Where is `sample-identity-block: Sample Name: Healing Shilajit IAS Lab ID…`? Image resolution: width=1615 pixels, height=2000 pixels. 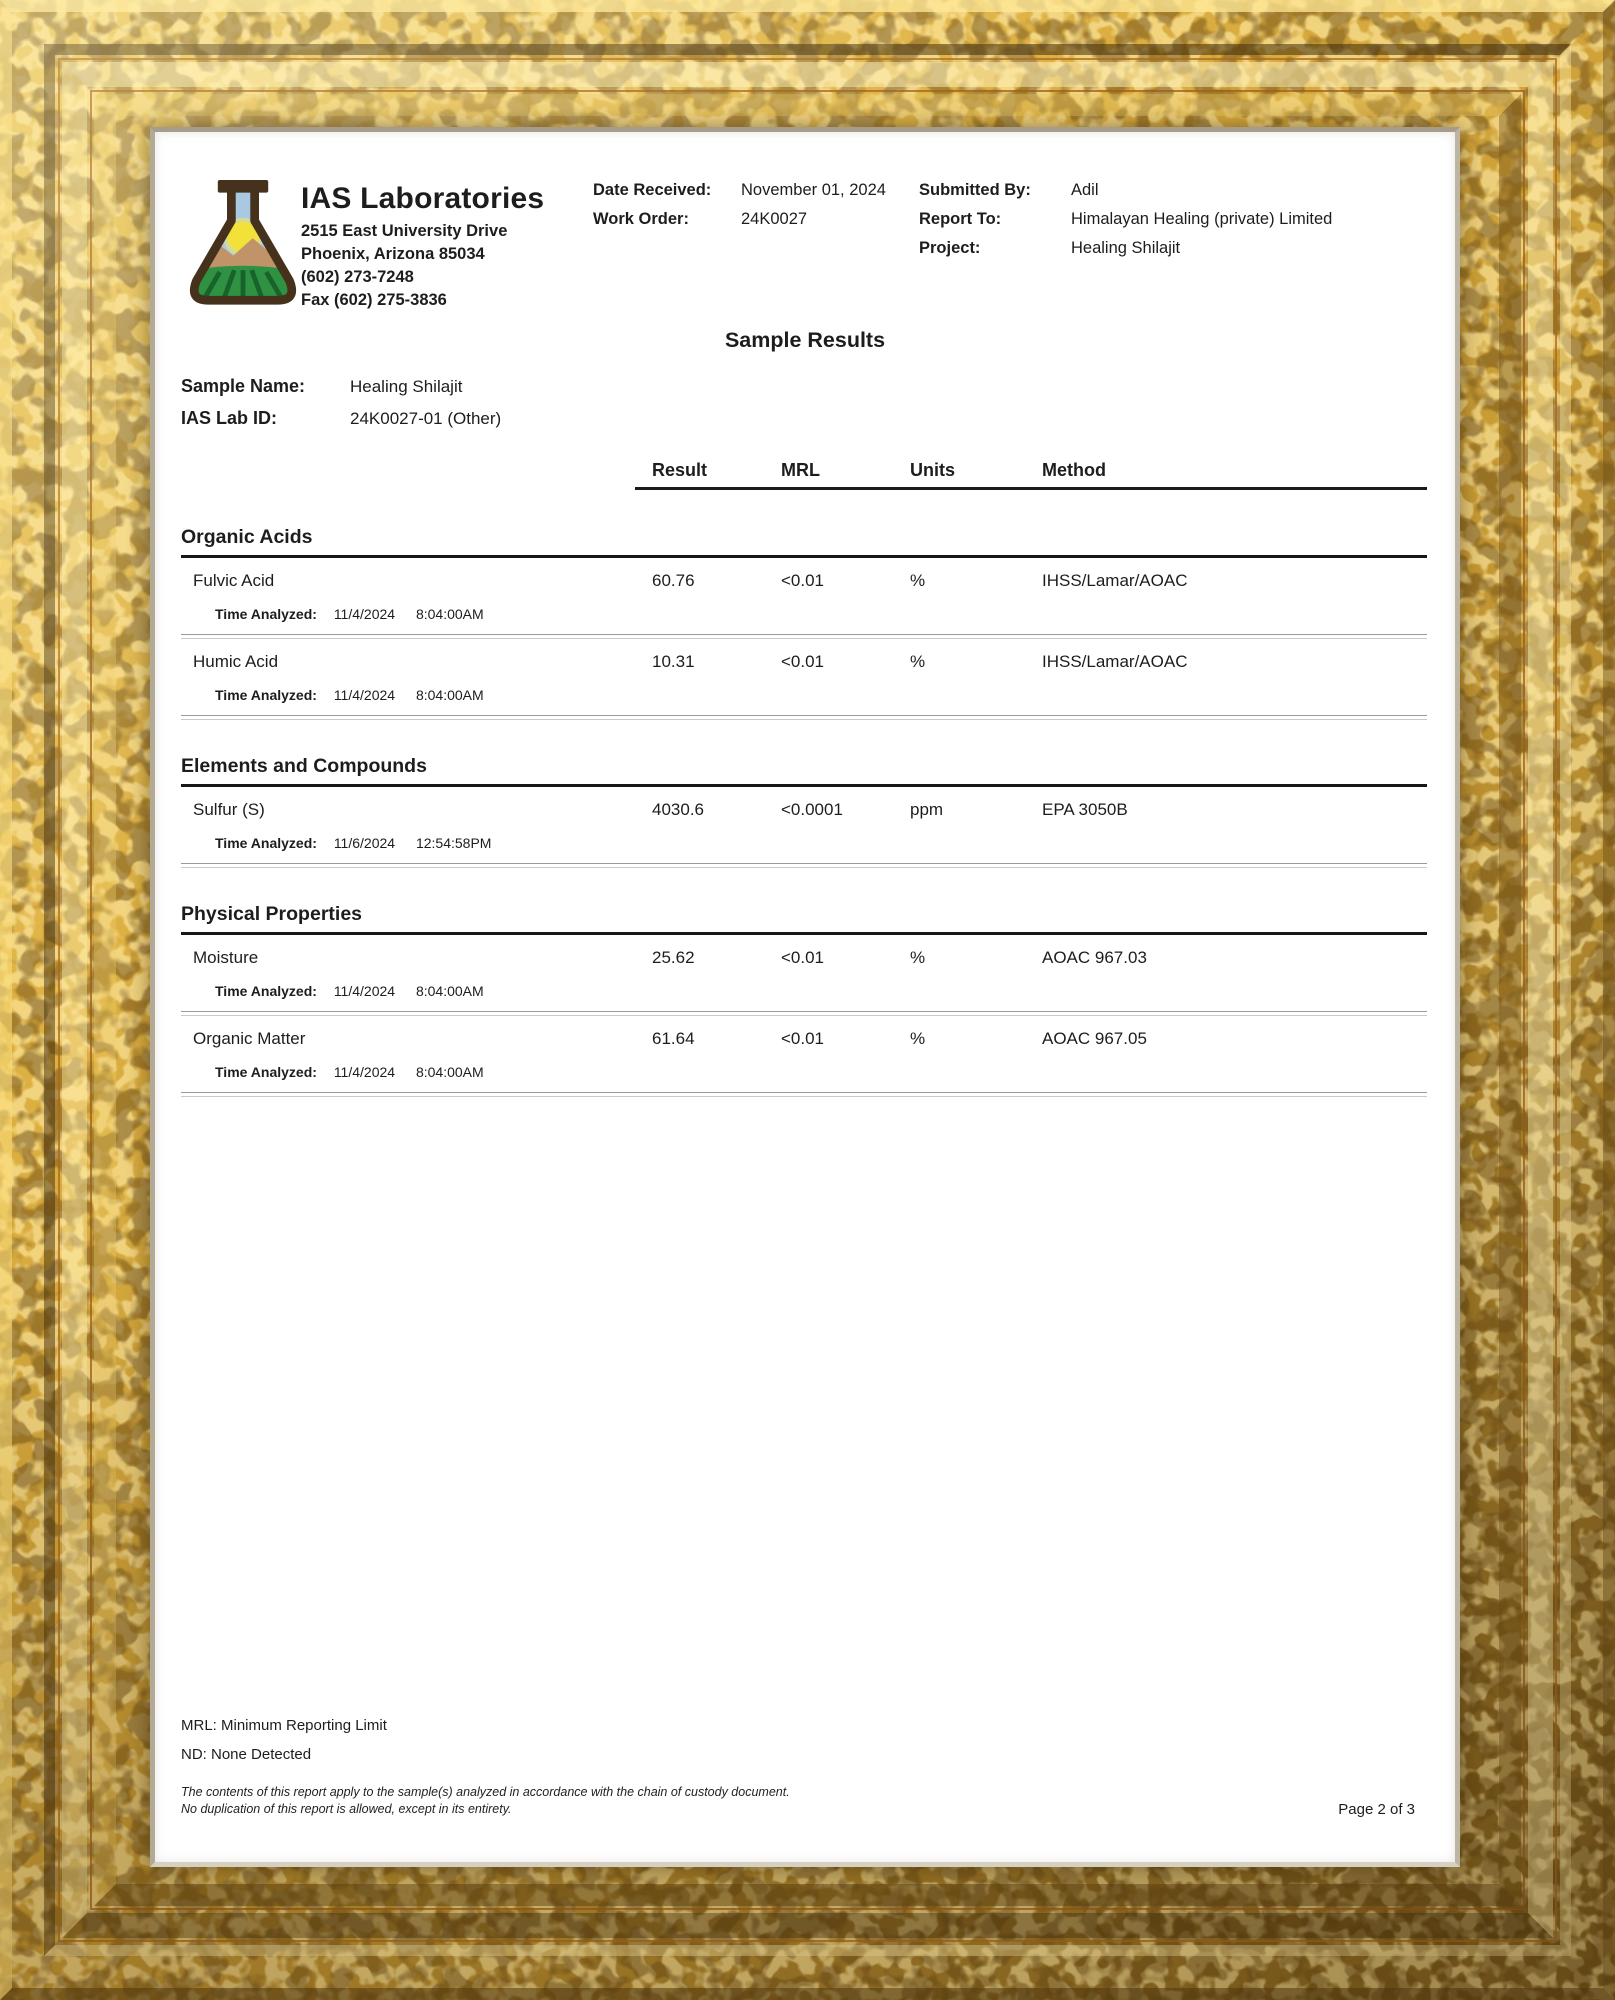
sample-identity-block: Sample Name: Healing Shilajit IAS Lab ID… is located at coordinates (341, 402).